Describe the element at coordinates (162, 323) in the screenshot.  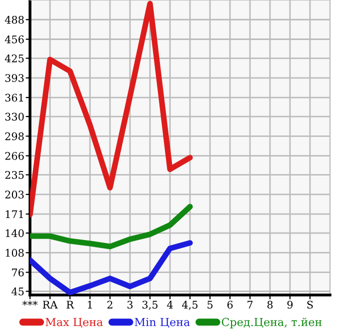
I see `legend-label: Min Цена` at that location.